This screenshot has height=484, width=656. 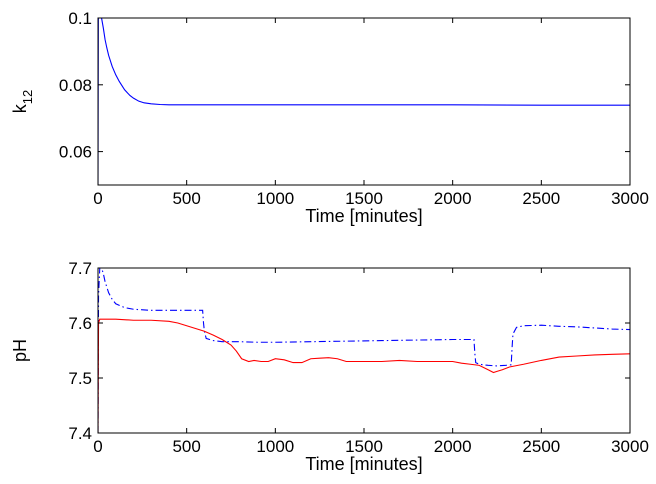 What do you see at coordinates (27, 97) in the screenshot?
I see `y-axis-label-subscript: 12` at bounding box center [27, 97].